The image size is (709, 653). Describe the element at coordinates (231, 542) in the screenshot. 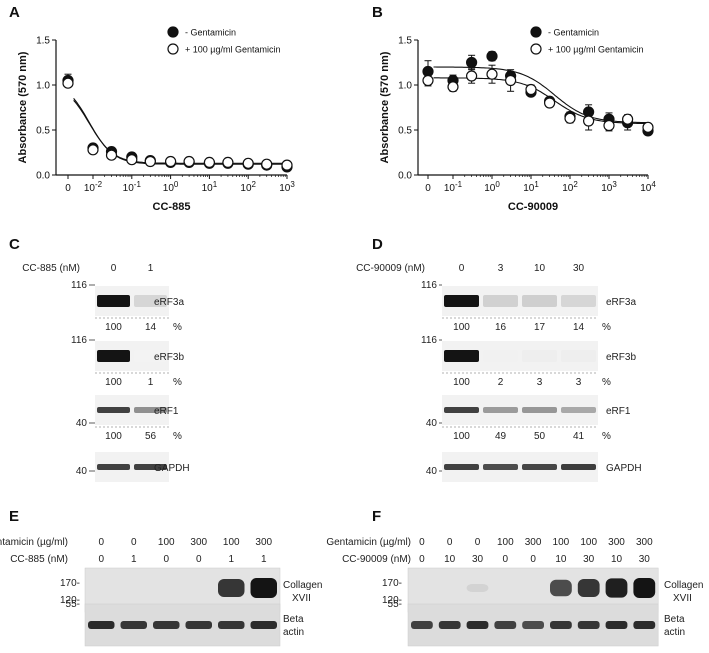

I see `gentamicin-conc: 100` at that location.